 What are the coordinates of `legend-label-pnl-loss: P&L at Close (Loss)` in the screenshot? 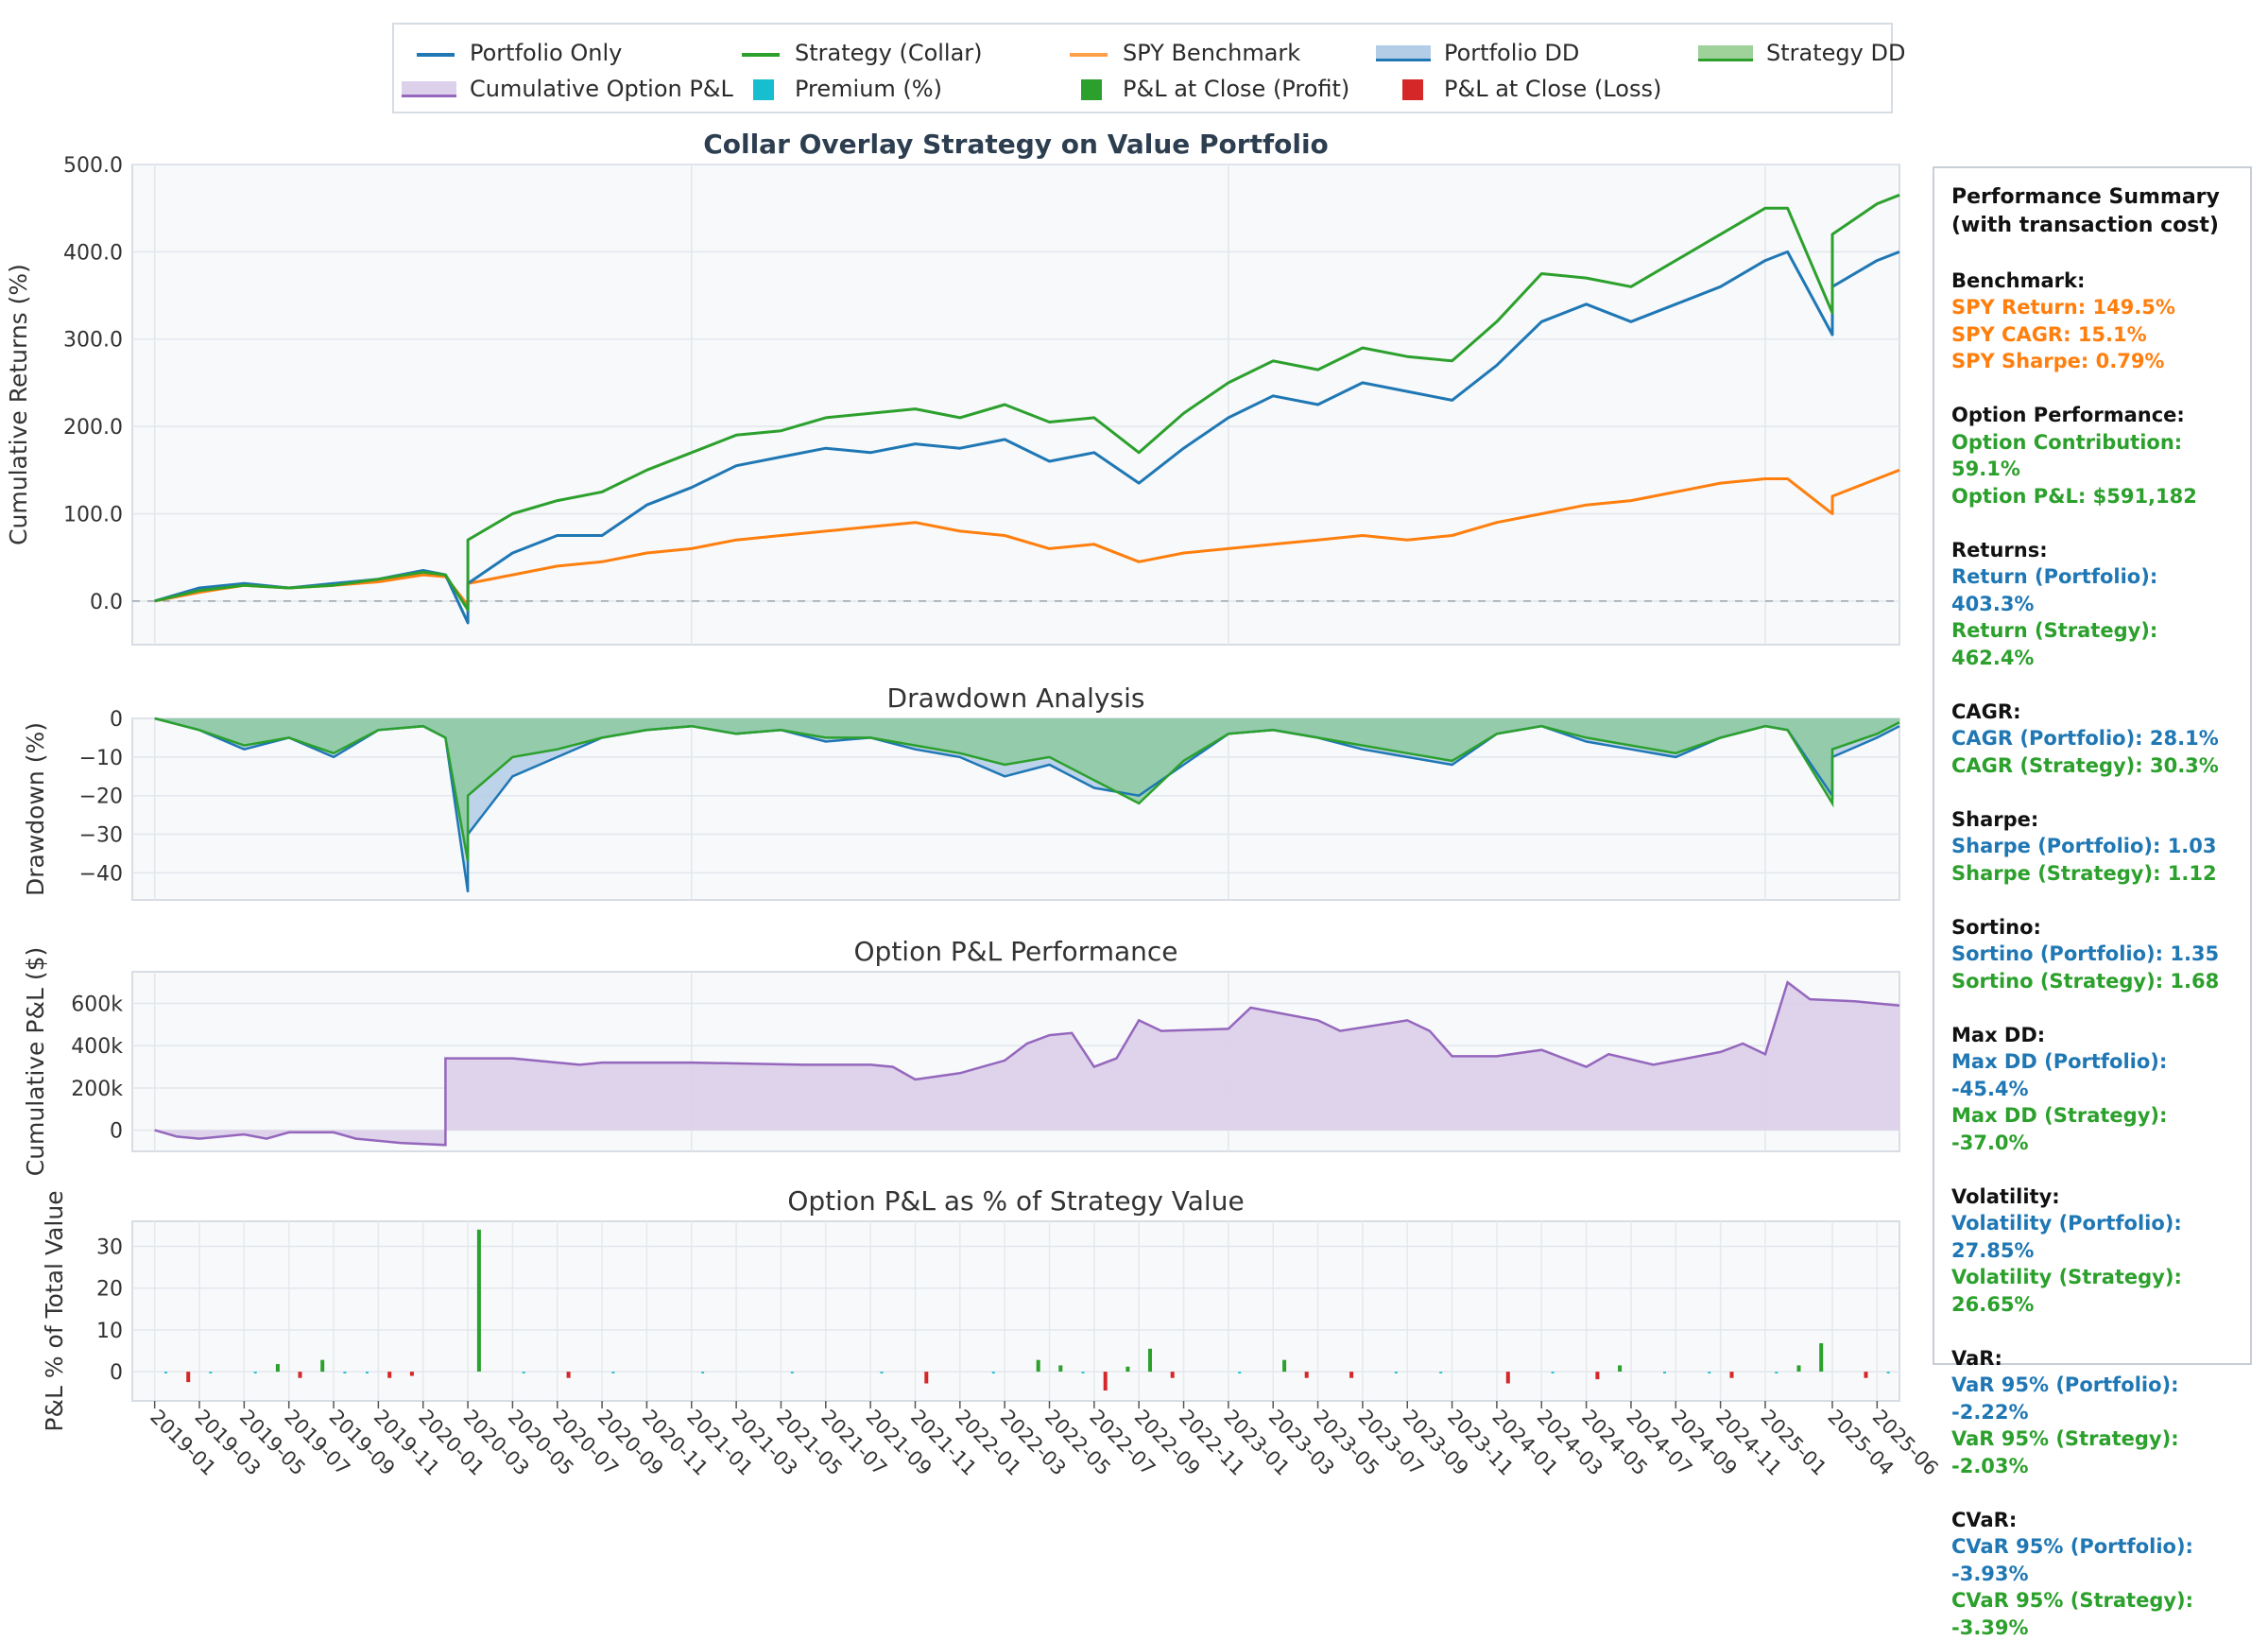 It's located at (1553, 89).